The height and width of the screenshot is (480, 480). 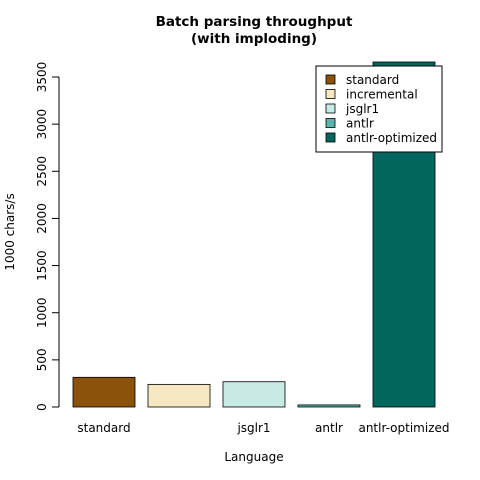 What do you see at coordinates (330, 94) in the screenshot?
I see `legend-swatch-incremental` at bounding box center [330, 94].